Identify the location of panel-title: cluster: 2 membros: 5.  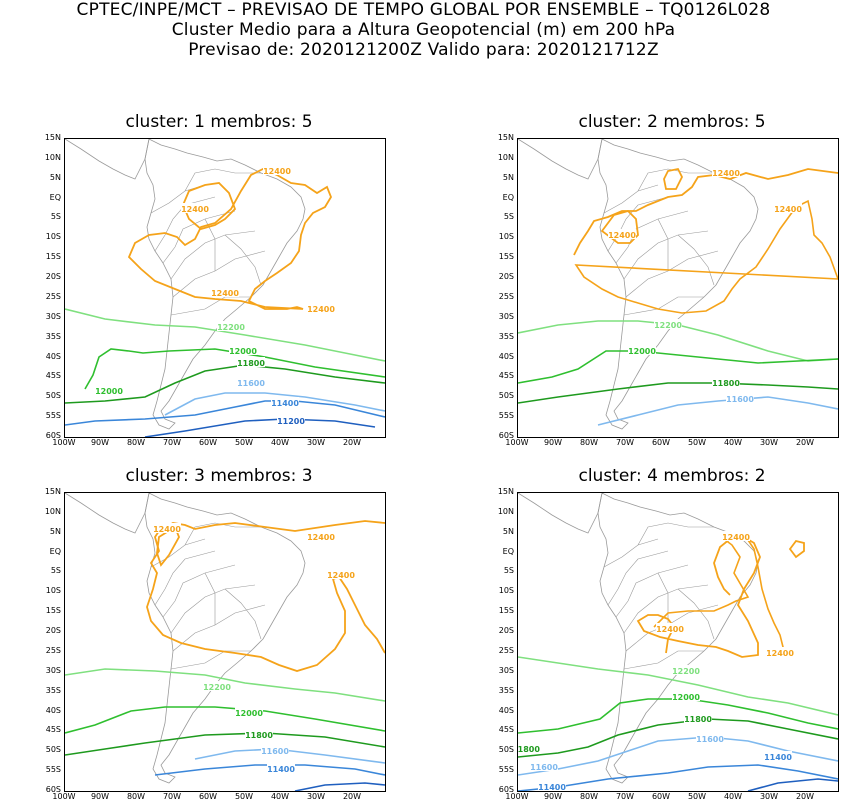
(672, 122).